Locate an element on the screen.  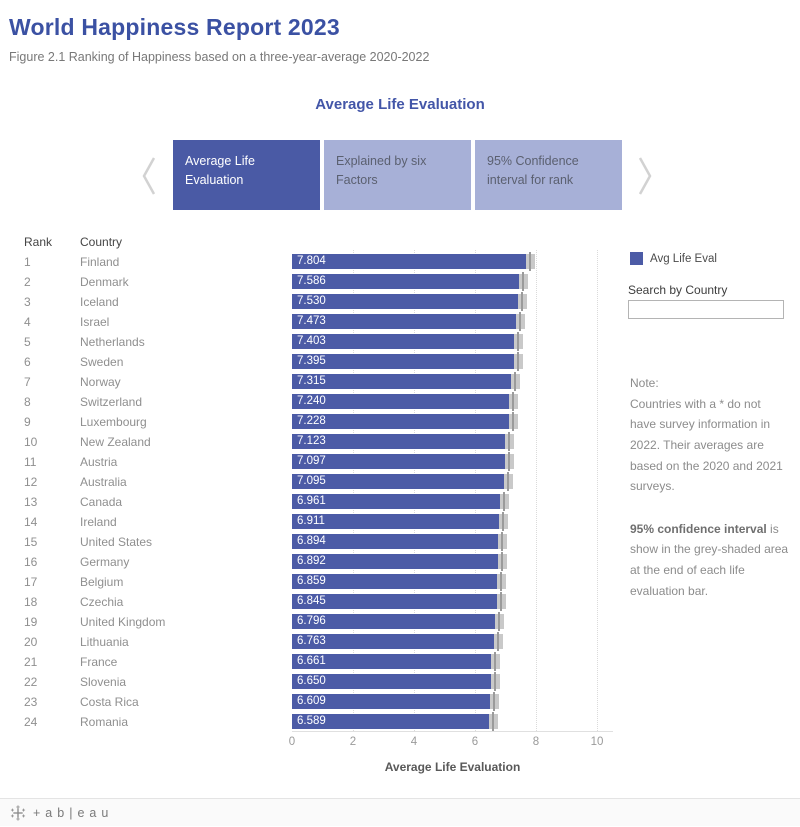
value-bar: 7.473 is located at coordinates (406, 321).